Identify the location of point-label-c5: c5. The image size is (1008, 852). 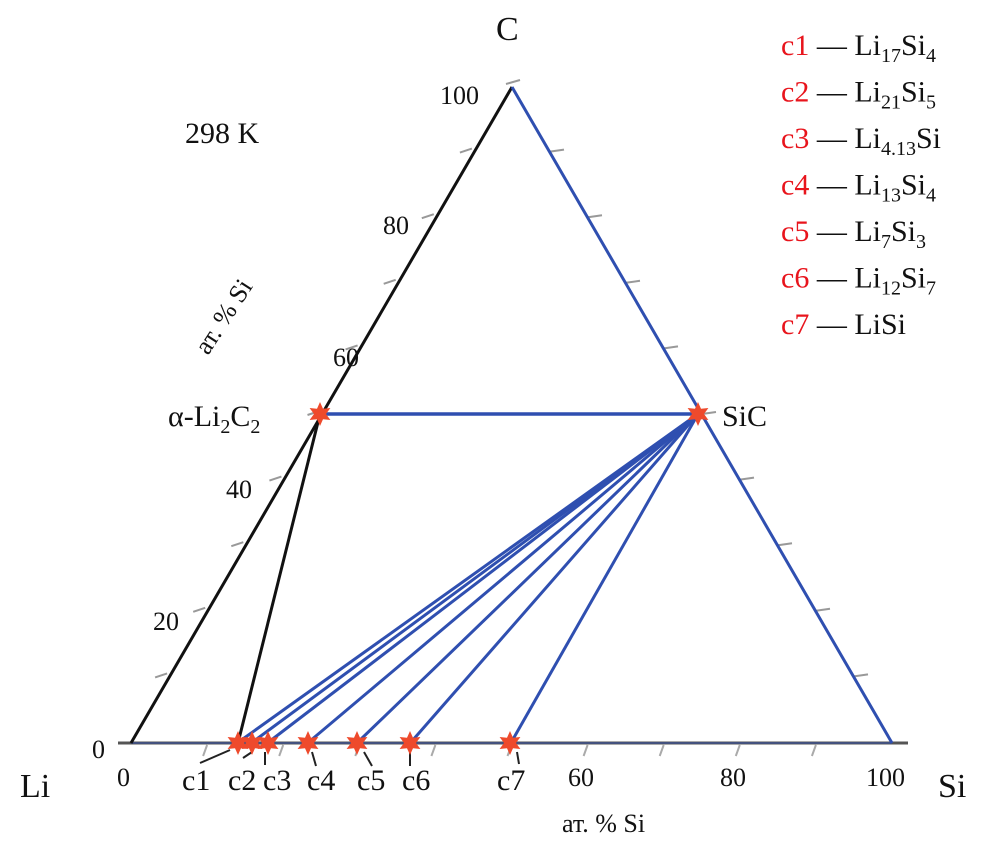
(371, 780).